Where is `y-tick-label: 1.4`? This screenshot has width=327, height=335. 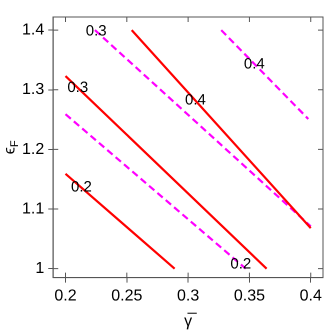 y-tick-label: 1.4 is located at coordinates (33, 30).